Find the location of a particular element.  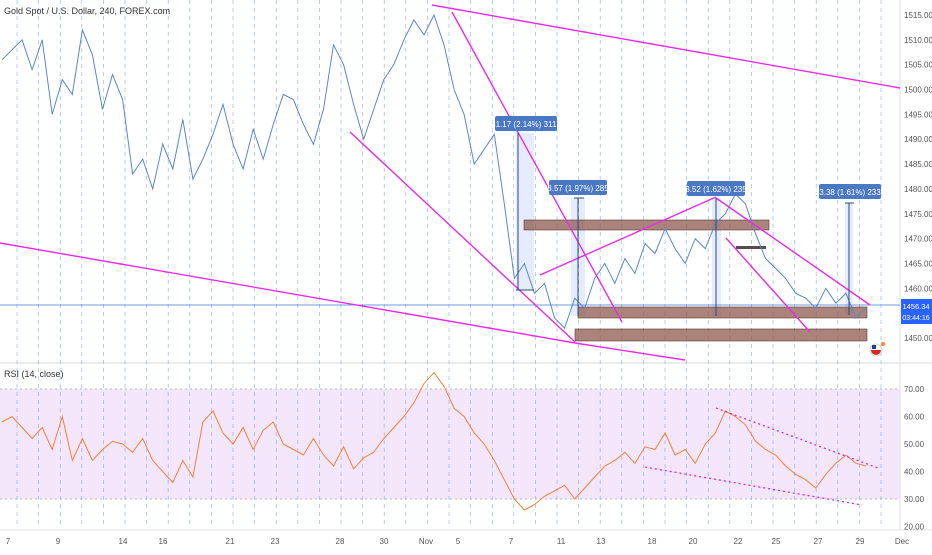

current-price-text: 1456.34 is located at coordinates (915, 306).